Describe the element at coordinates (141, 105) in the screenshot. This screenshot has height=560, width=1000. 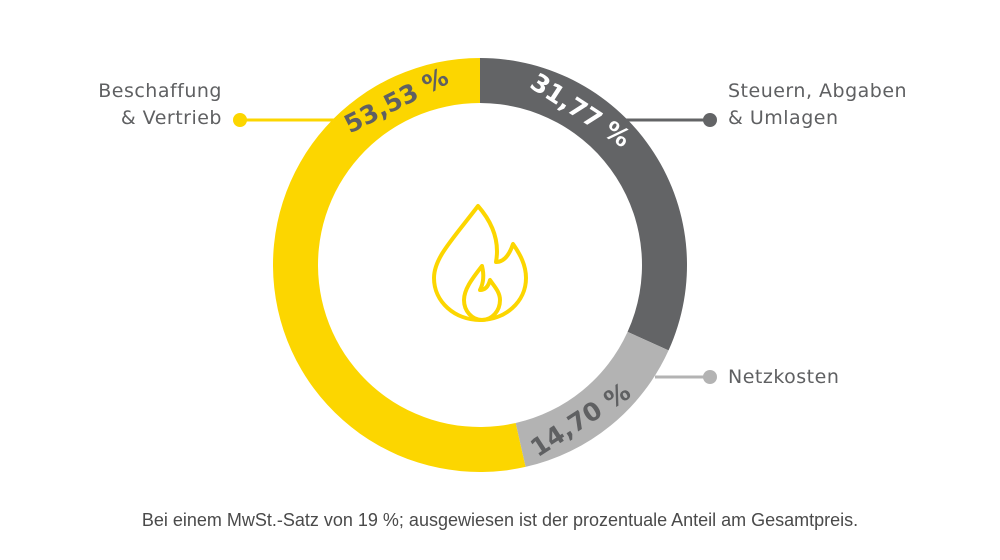
I see `legend-label-beschaffung: Beschaffung & Vertrieb` at that location.